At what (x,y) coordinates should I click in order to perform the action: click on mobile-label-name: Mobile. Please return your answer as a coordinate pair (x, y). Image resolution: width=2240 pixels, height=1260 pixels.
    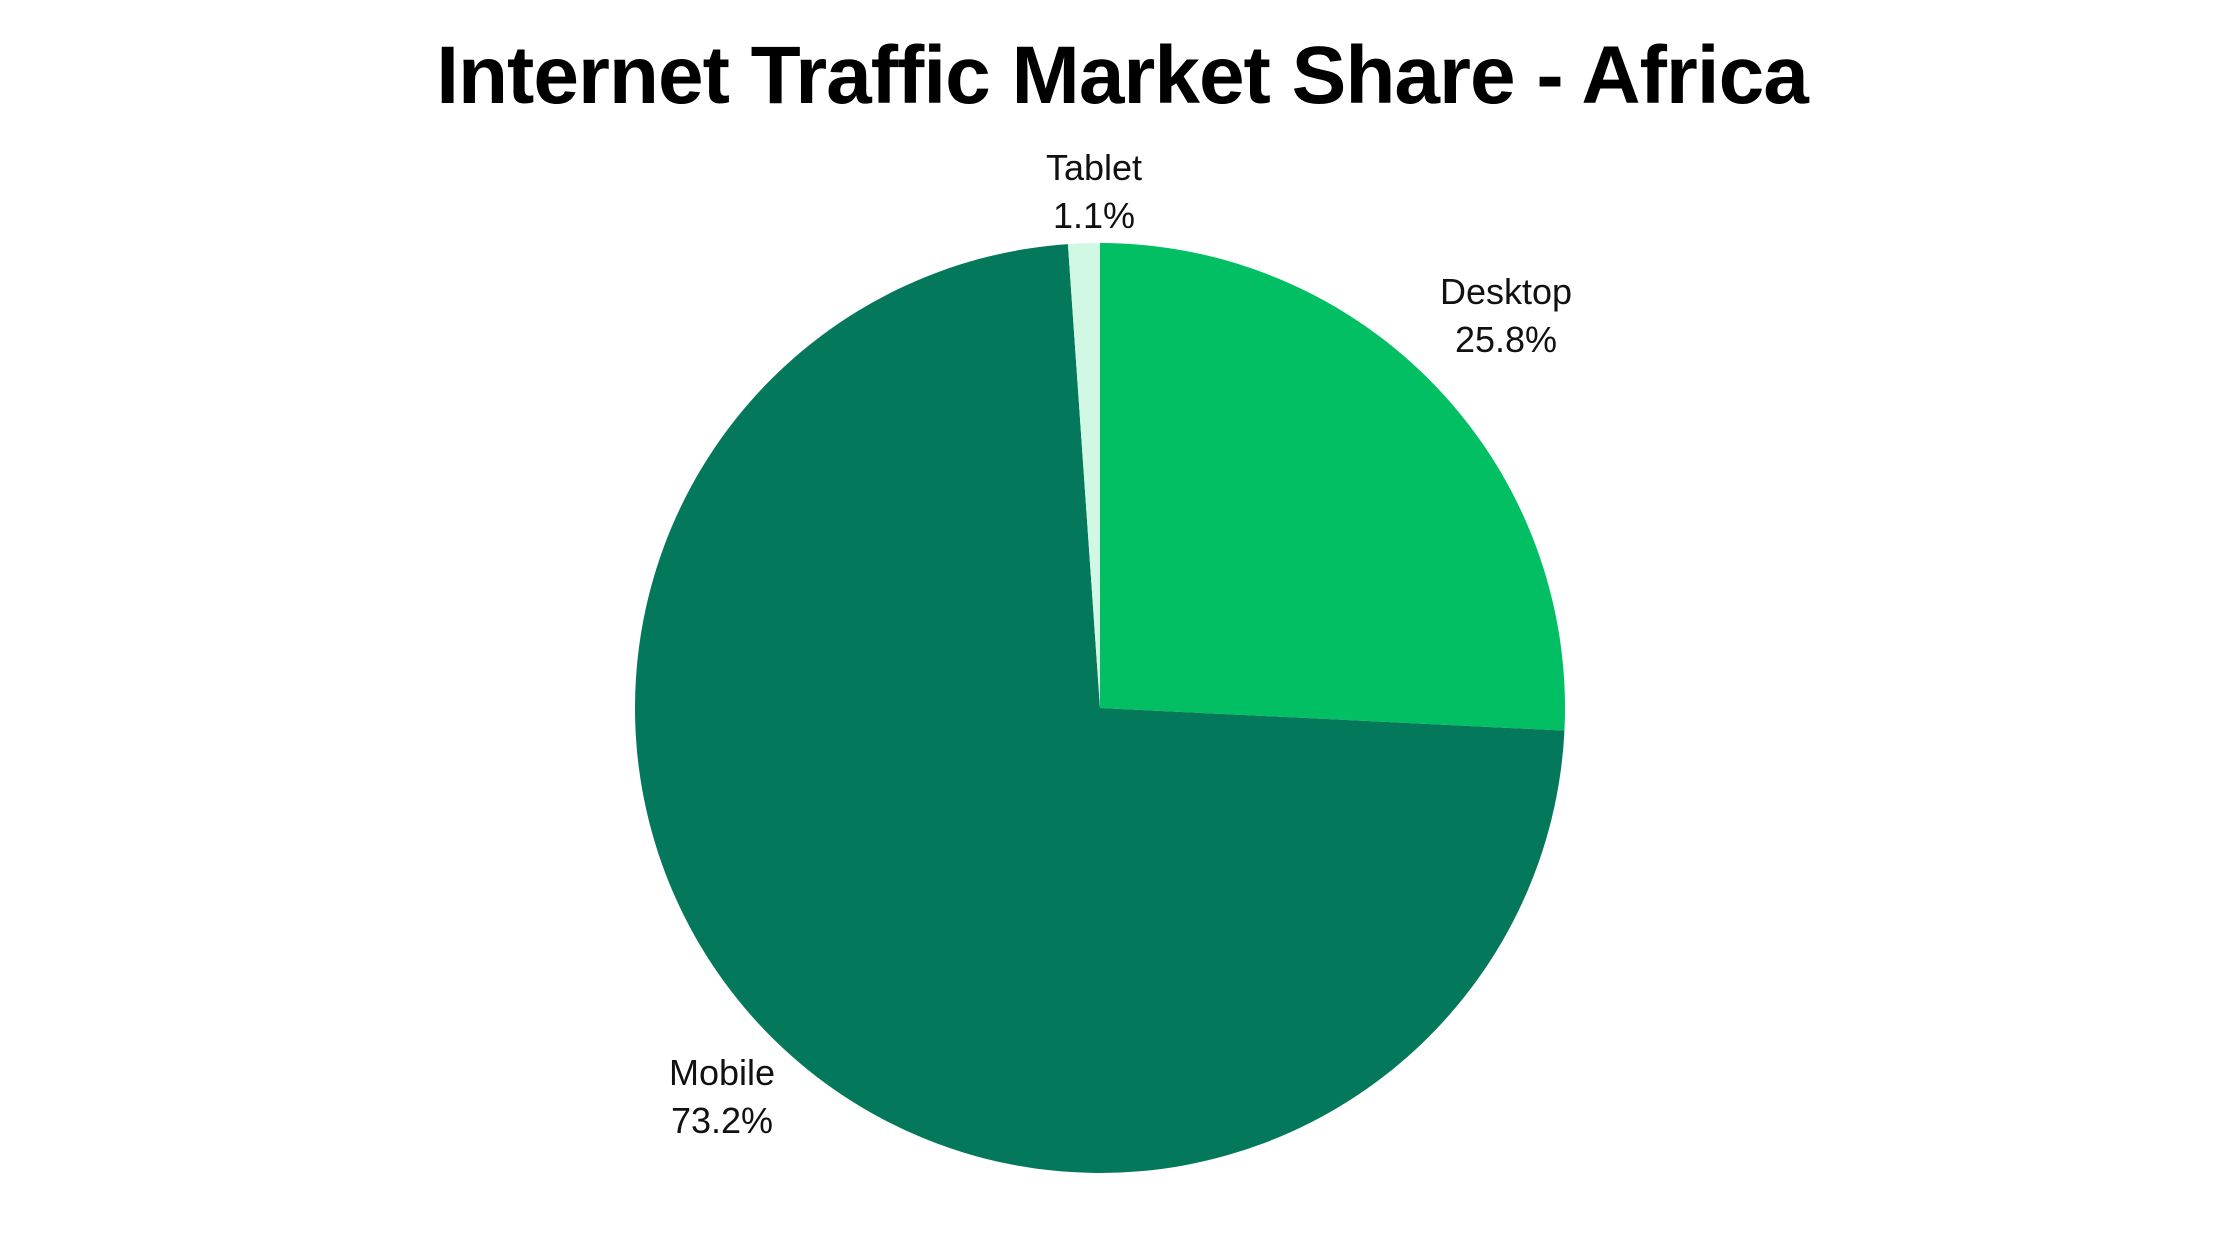
    Looking at the image, I should click on (722, 1072).